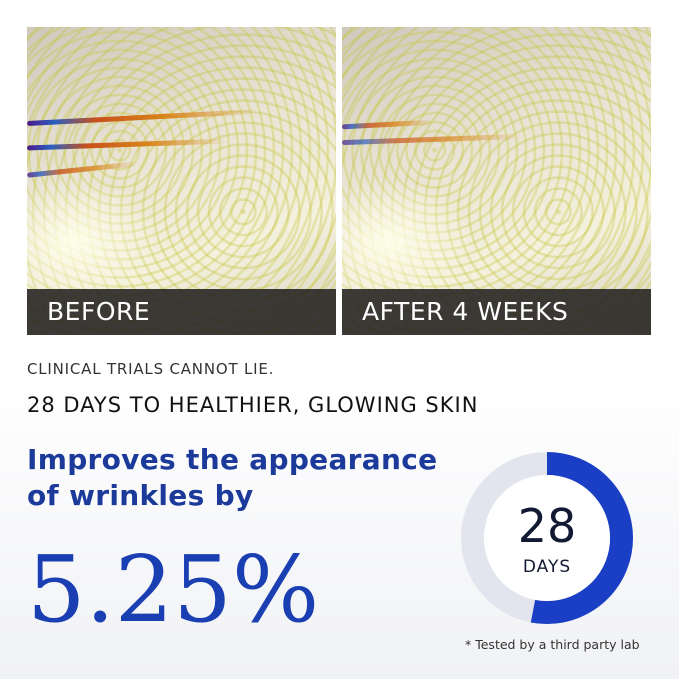  What do you see at coordinates (253, 405) in the screenshot?
I see `subheading: 28 DAYS TO HEALTHIER, GLOWING SKIN` at bounding box center [253, 405].